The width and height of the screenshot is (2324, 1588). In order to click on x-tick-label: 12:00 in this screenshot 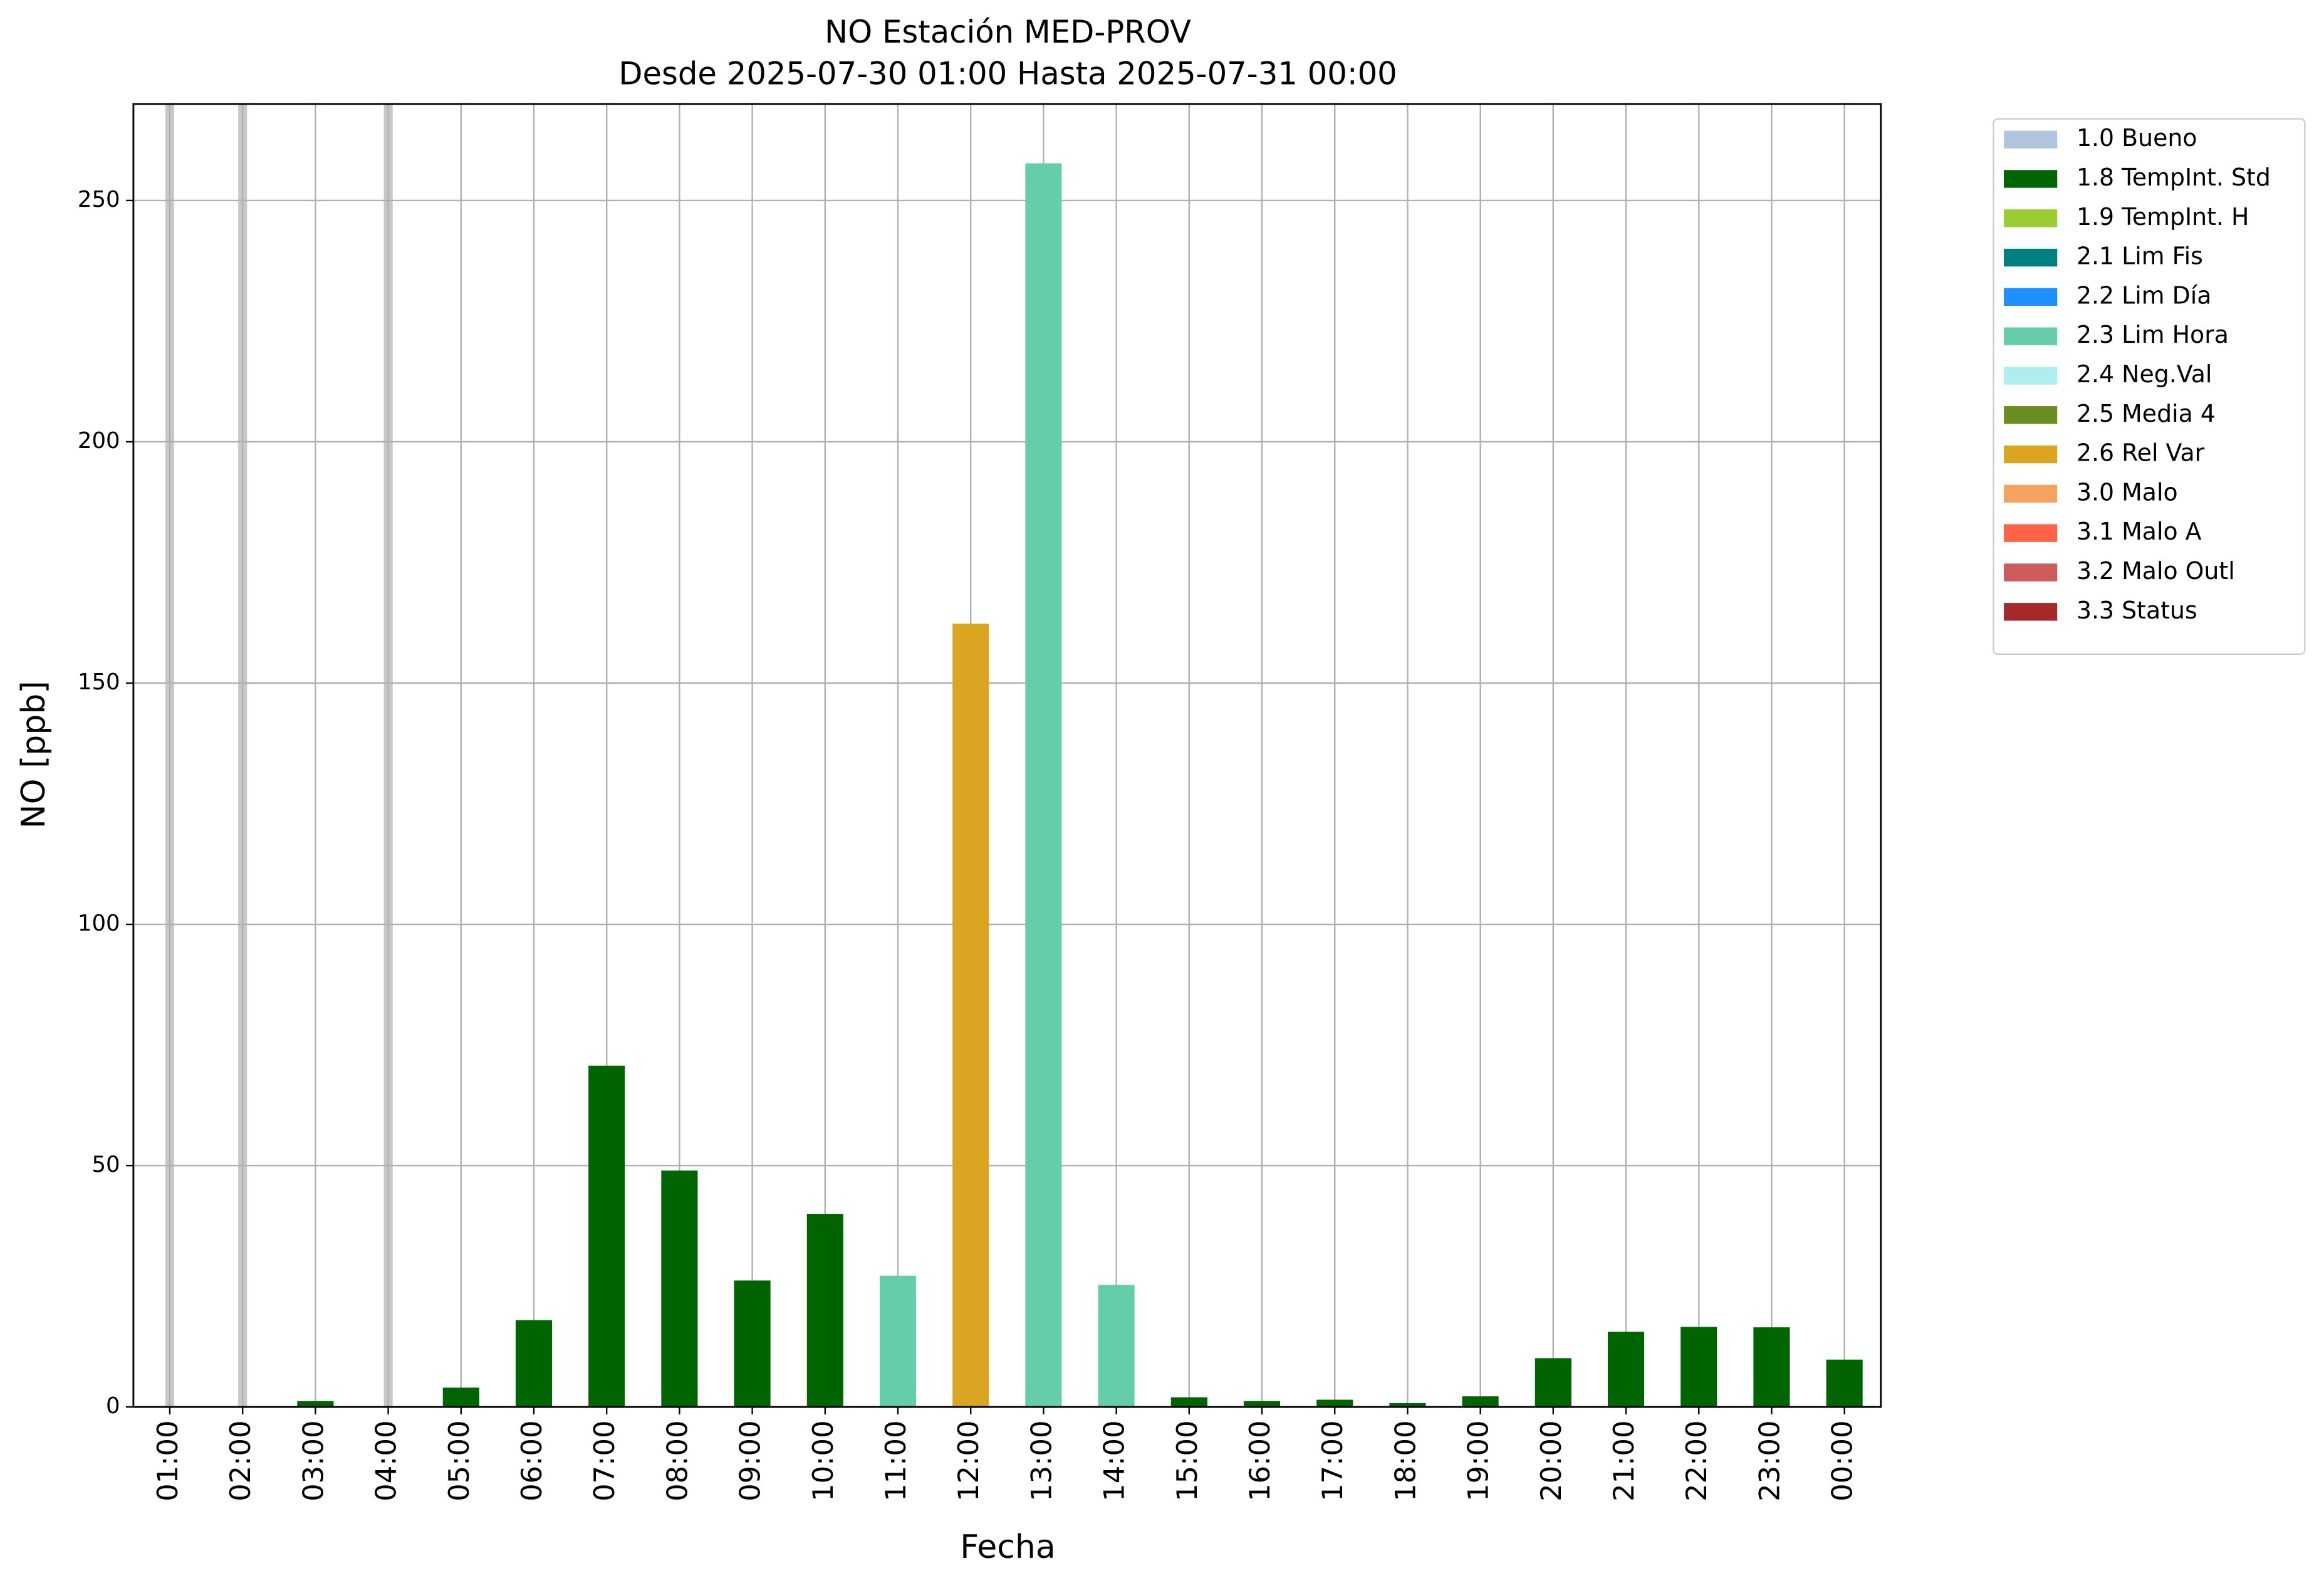, I will do `click(968, 1461)`.